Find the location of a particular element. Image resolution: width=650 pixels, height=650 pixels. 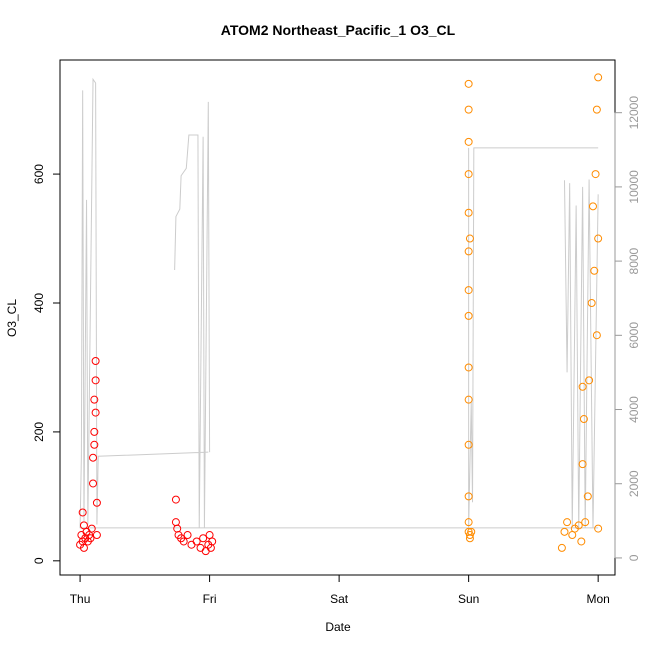

x-tick-label: Thu is located at coordinates (80, 599).